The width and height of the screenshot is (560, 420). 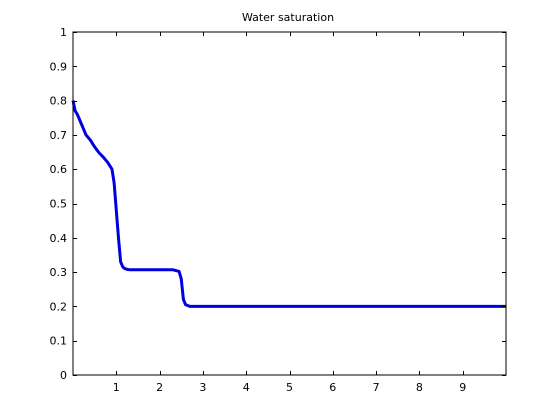 I want to click on x-tick-label-4: 5, so click(x=289, y=387).